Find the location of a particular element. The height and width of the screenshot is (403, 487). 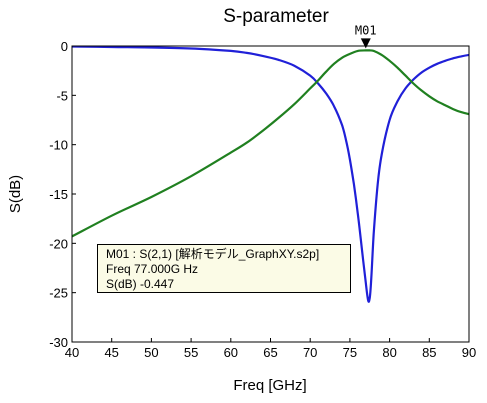

marker-readout-line2: Freq 77.000G Hz is located at coordinates (152, 269).